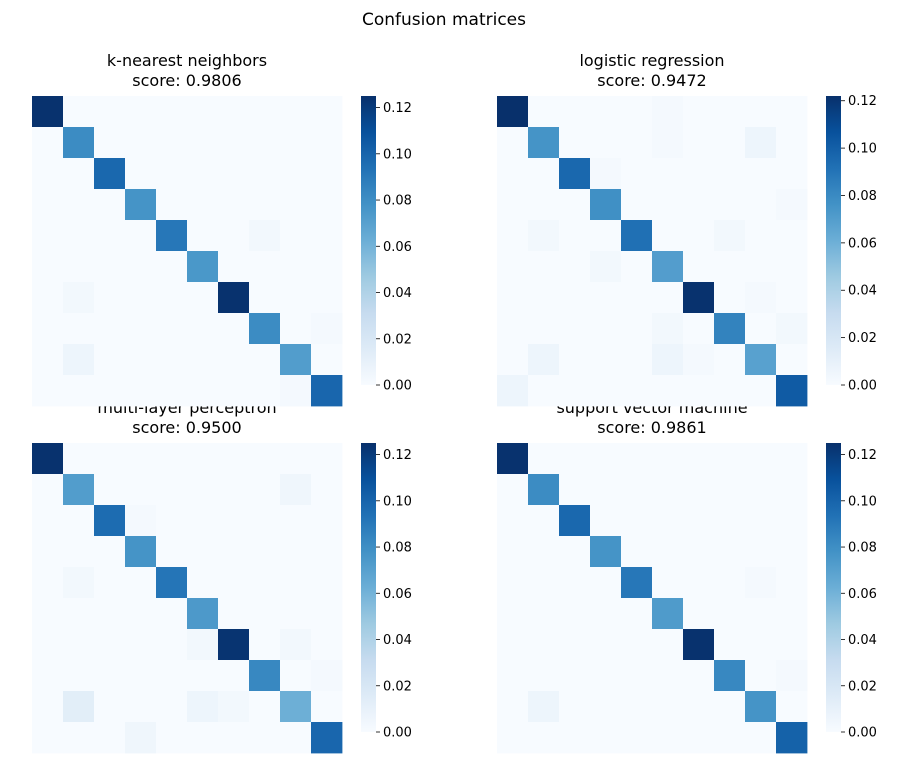 This screenshot has width=920, height=775. Describe the element at coordinates (397, 686) in the screenshot. I see `colorbar-tick-label: 0.02` at that location.